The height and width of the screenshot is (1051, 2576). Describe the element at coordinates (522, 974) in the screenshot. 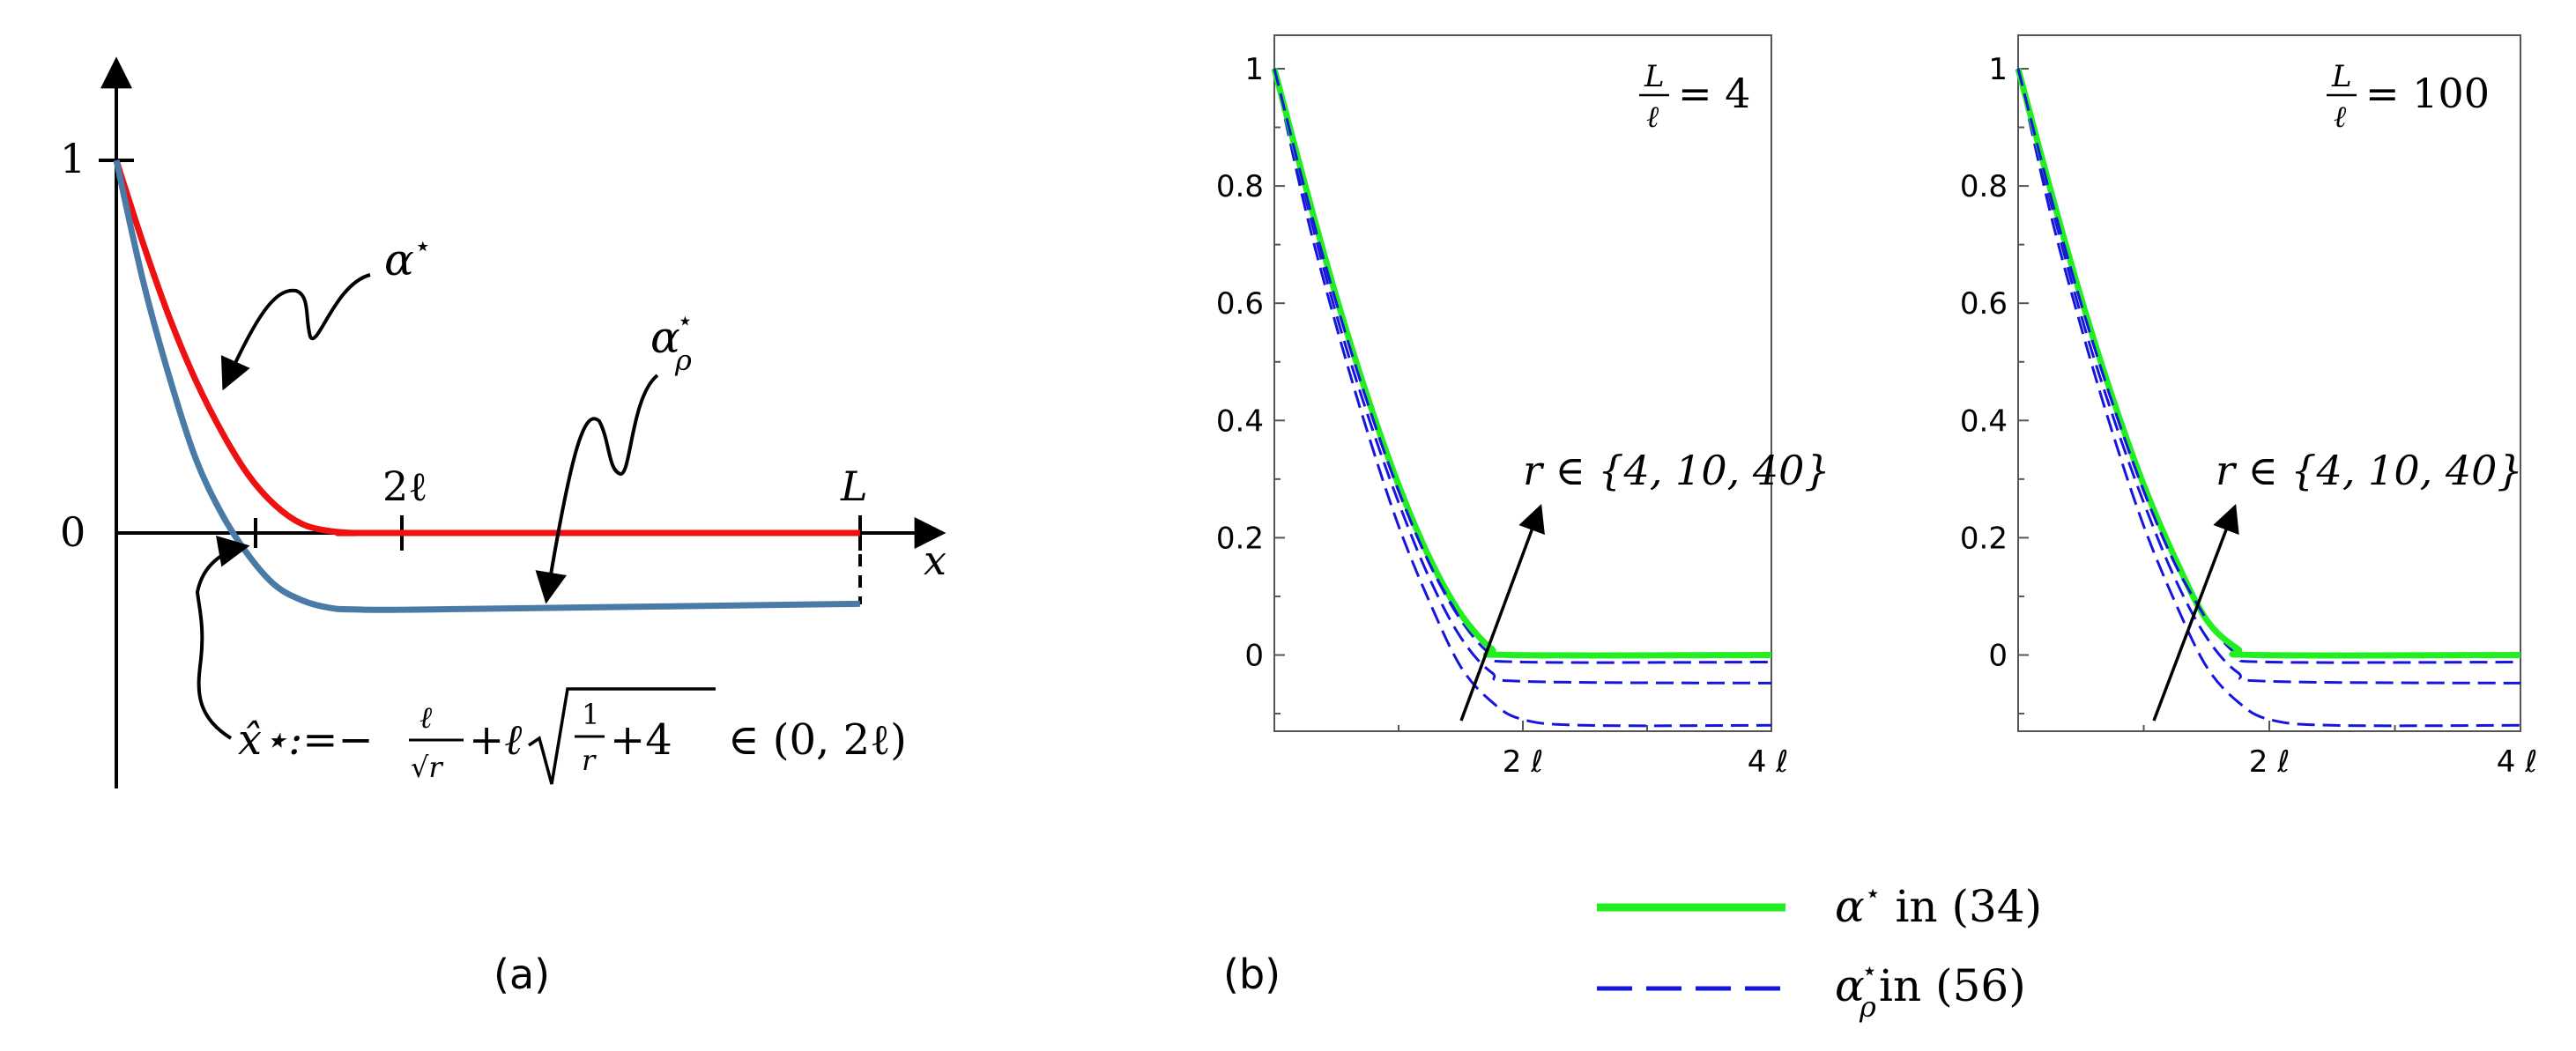

I see `panel-a-caption: (a)` at that location.